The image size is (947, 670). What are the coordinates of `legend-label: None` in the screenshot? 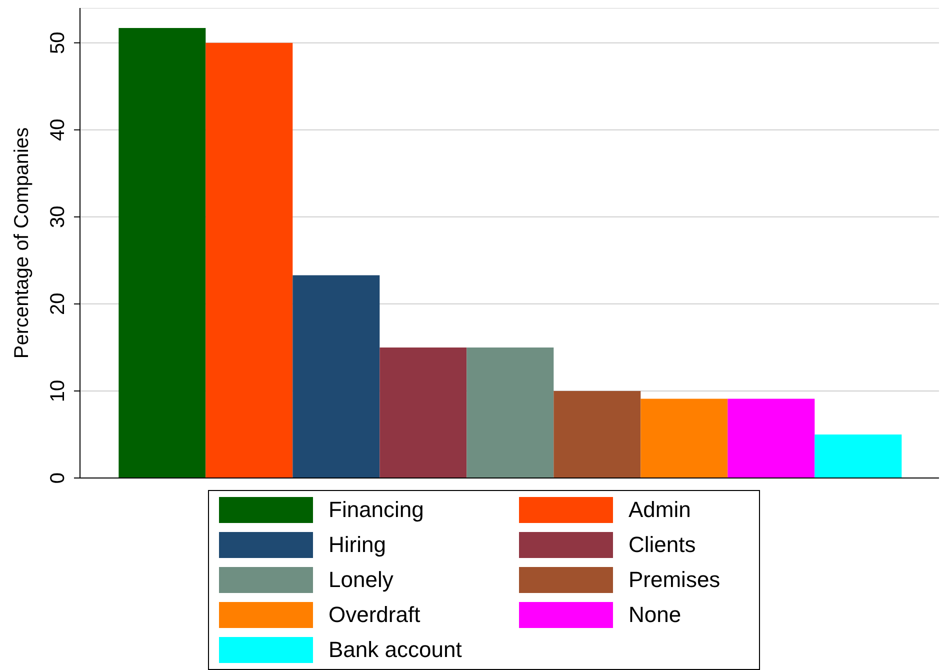 It's located at (655, 615).